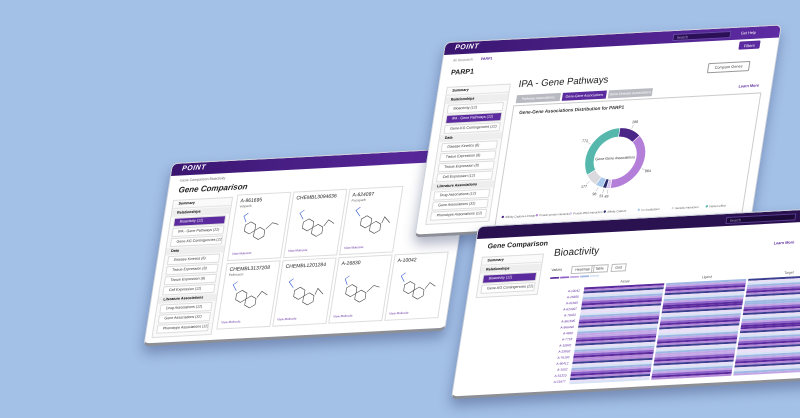  What do you see at coordinates (618, 268) in the screenshot?
I see `view-toggle: Grid` at bounding box center [618, 268].